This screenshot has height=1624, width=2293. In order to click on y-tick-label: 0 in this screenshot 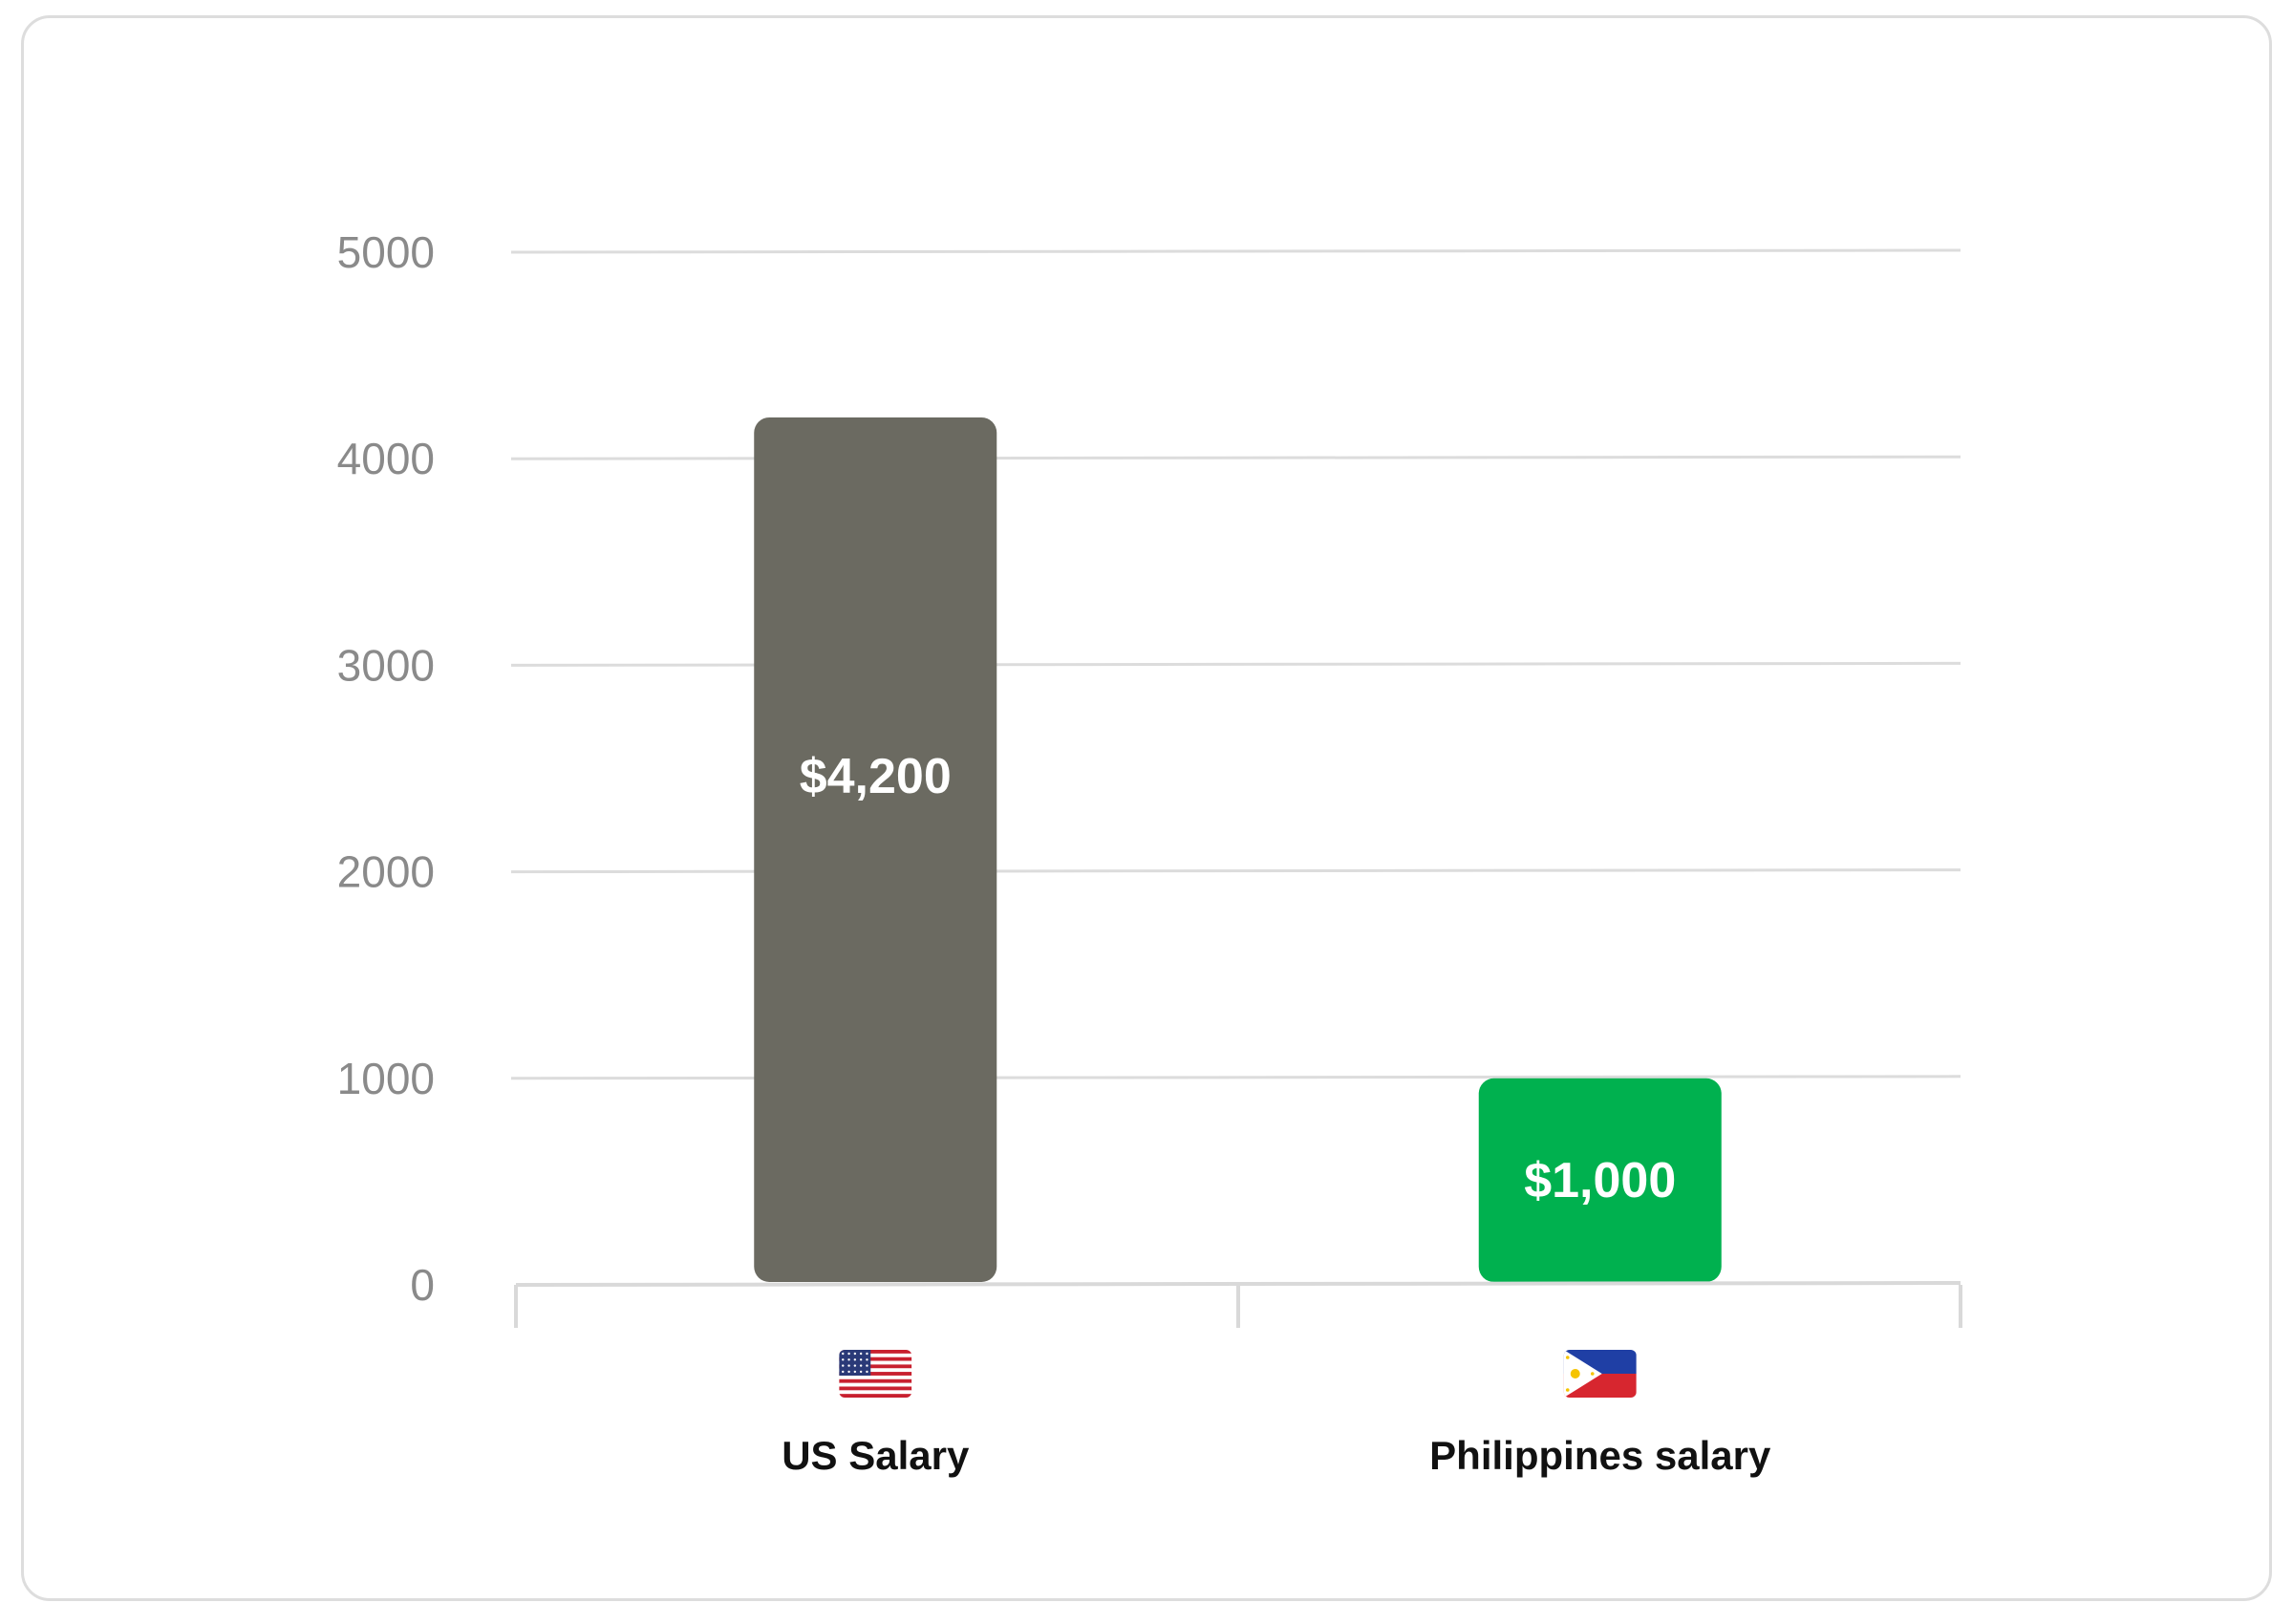, I will do `click(422, 1285)`.